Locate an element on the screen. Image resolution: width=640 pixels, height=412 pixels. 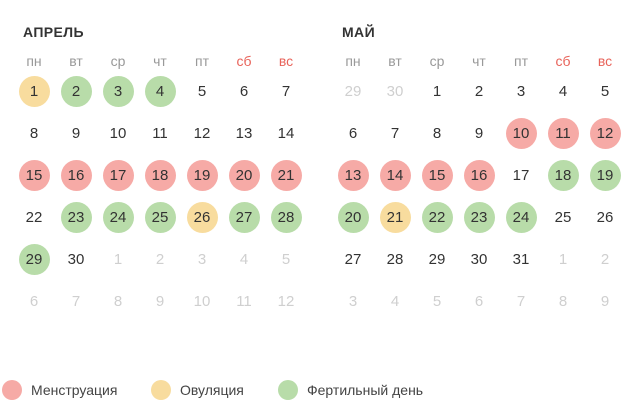
weekday-label: чт is located at coordinates (479, 61).